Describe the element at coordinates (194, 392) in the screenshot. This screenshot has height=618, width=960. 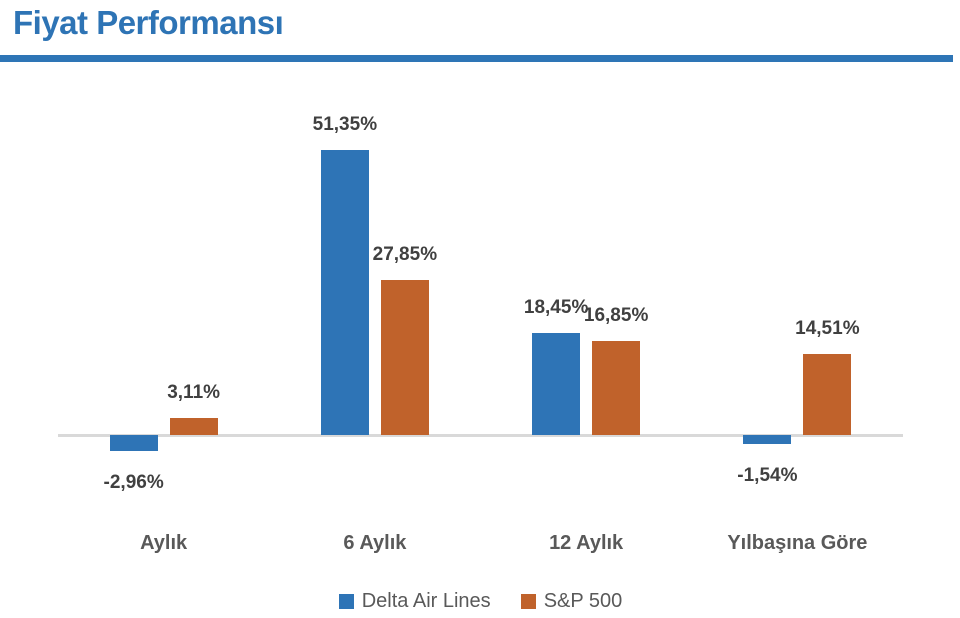
I see `data-label: 3,11%` at that location.